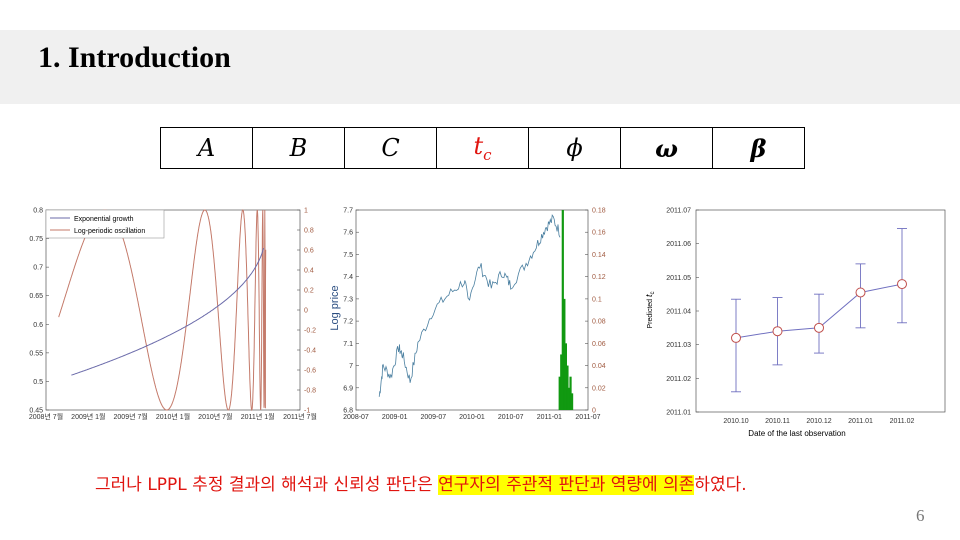  I want to click on chart1-x-tick-label: 2011년 7월, so click(300, 416).